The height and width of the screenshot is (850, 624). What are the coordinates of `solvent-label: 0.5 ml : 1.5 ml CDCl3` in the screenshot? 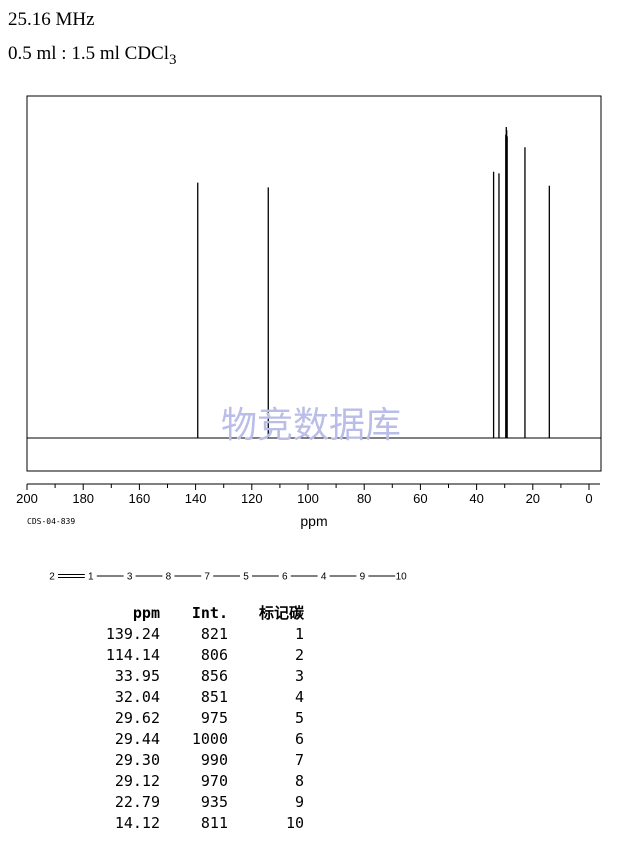 It's located at (92, 56).